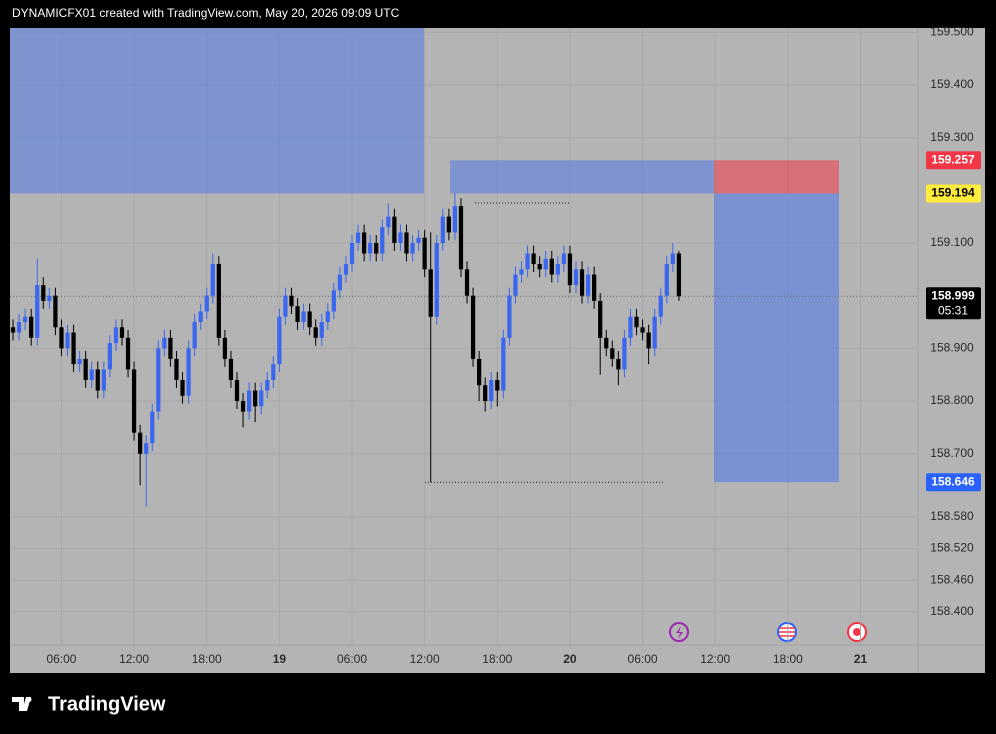 This screenshot has height=734, width=996. Describe the element at coordinates (22, 704) in the screenshot. I see `brand-logo` at that location.